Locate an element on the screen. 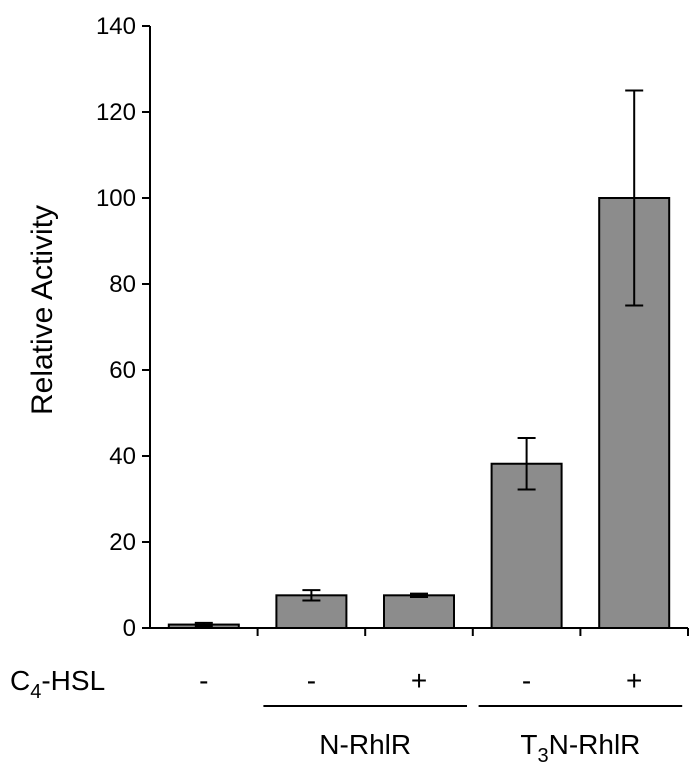 The height and width of the screenshot is (768, 689). y-tick-label-120: 120 is located at coordinates (116, 112).